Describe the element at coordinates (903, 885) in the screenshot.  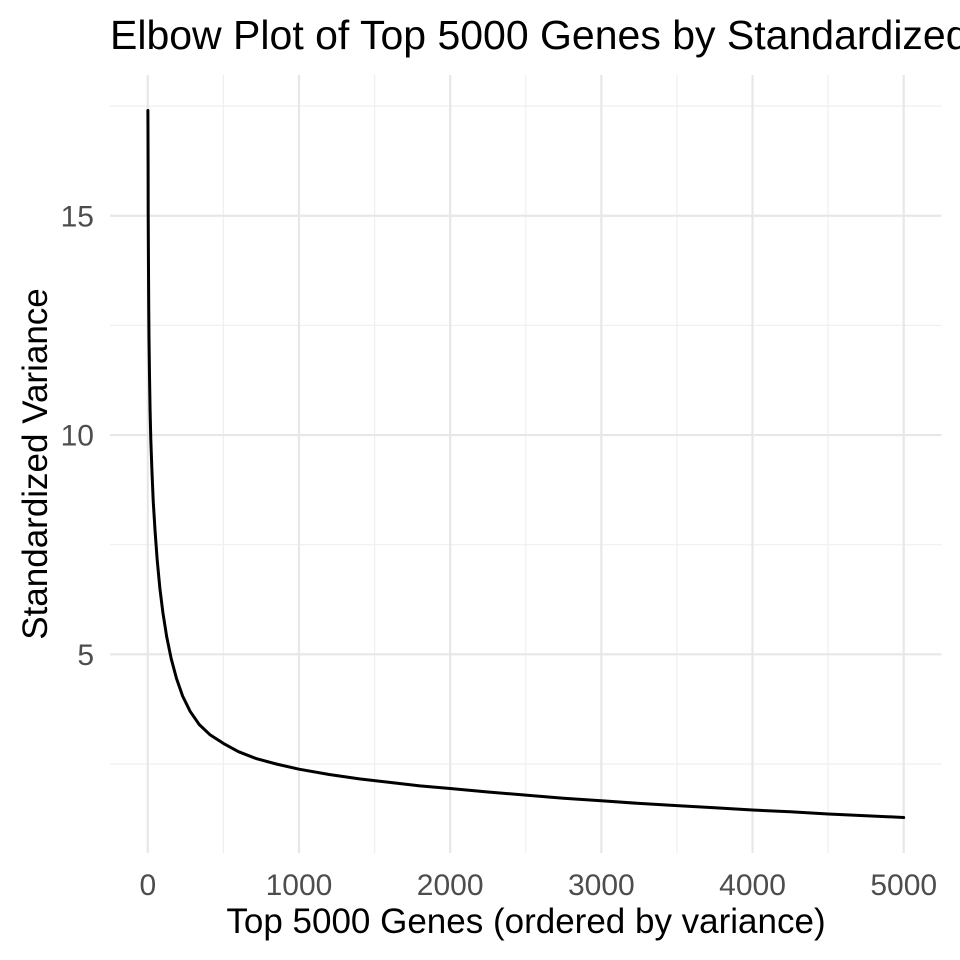
I see `x-tick-label: 5000` at that location.